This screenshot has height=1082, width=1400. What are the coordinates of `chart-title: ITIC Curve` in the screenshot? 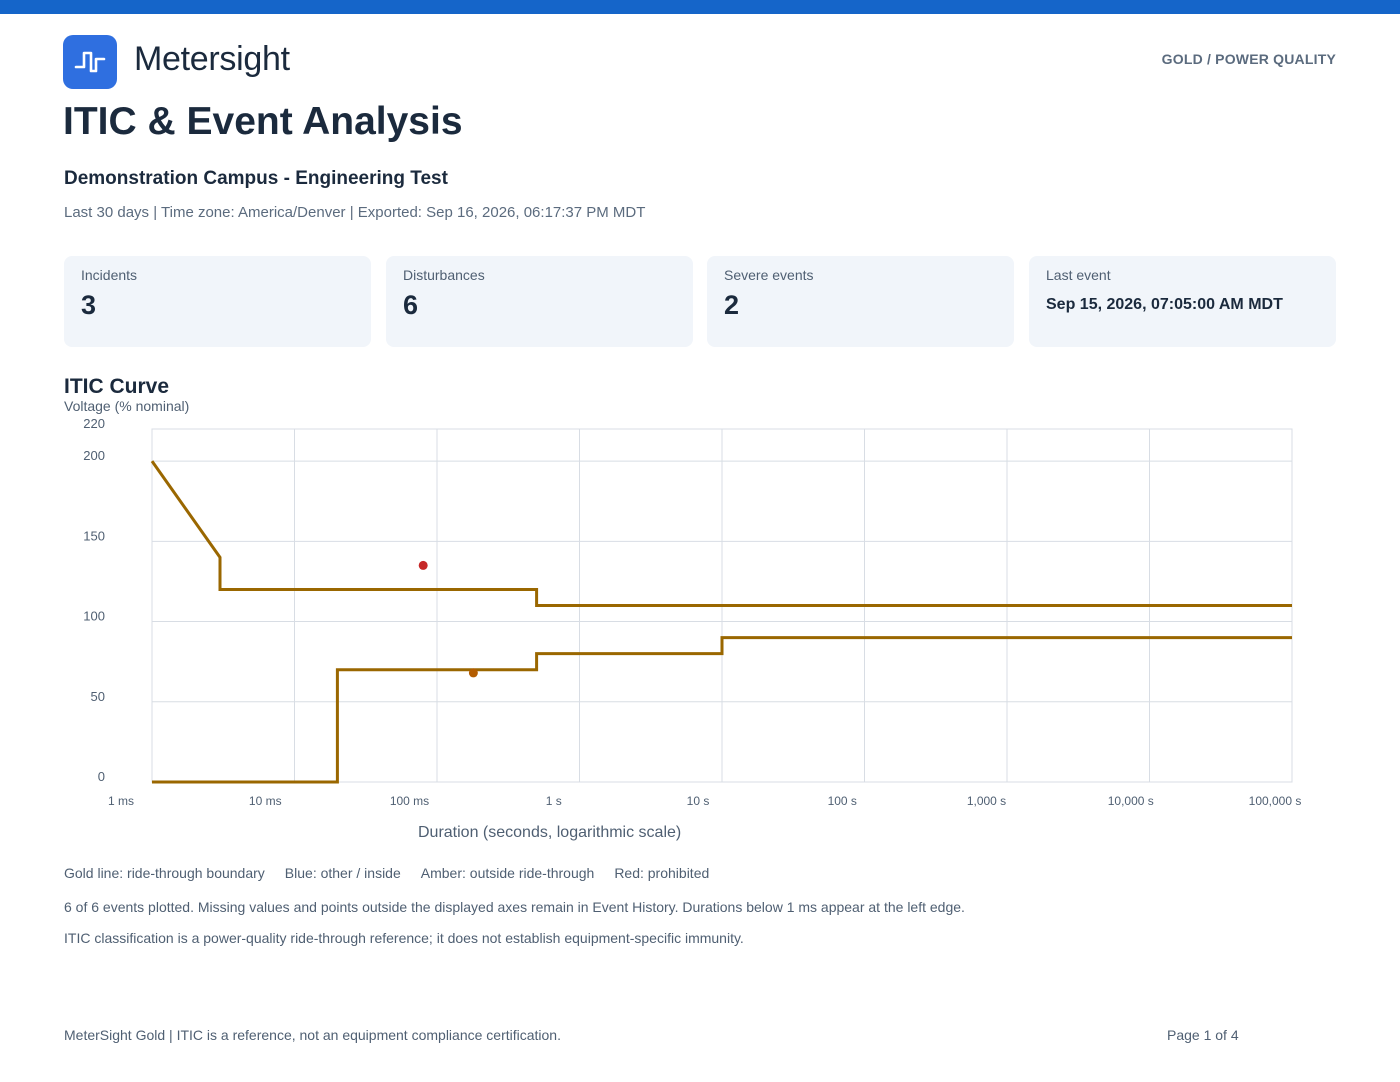 It's located at (117, 386).